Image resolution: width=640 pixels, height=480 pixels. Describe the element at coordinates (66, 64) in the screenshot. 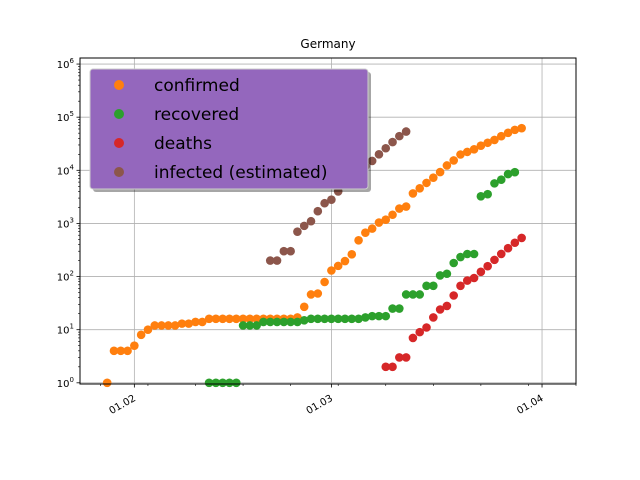

I see `y-tick-label: 10⁶` at that location.